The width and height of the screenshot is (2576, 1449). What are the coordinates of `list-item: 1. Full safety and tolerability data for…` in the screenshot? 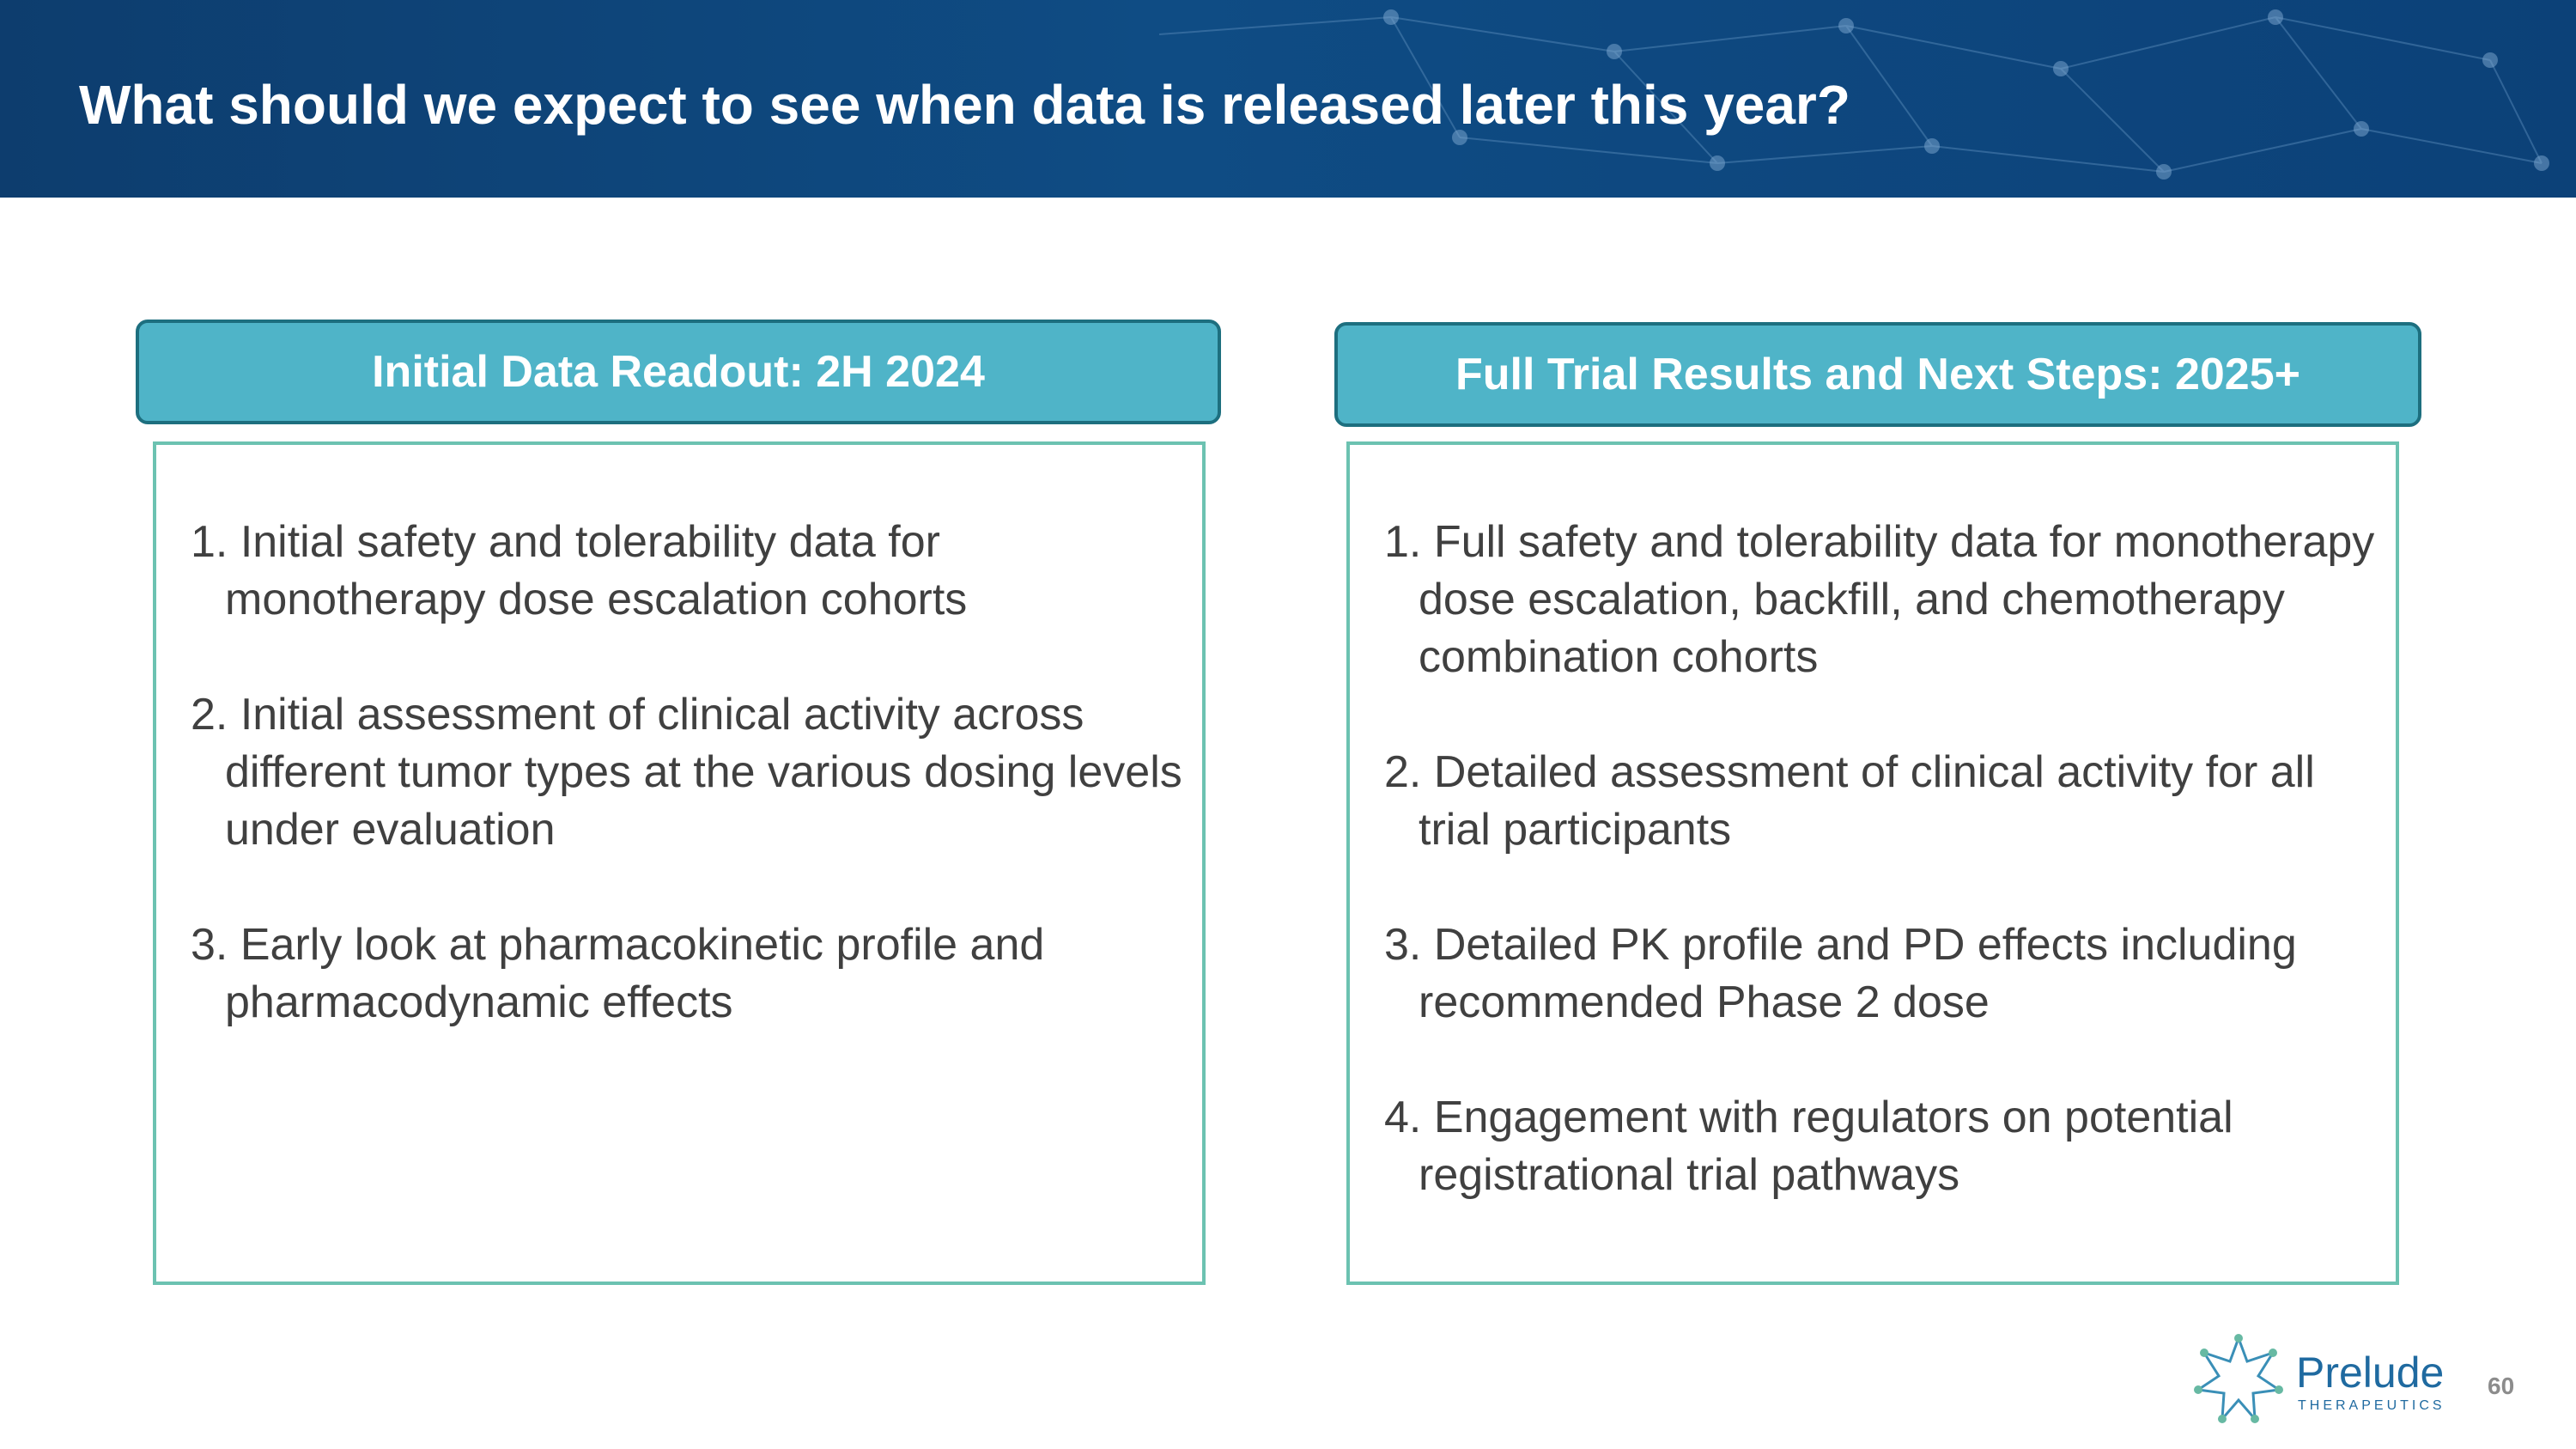 It's located at (1880, 599).